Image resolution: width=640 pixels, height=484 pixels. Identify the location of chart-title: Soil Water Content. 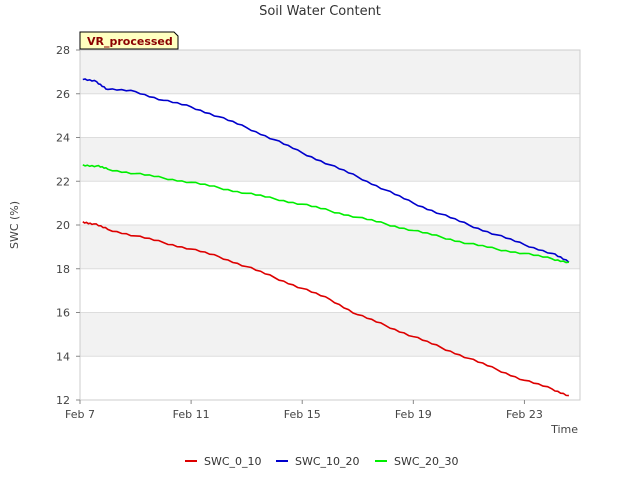
(320, 11).